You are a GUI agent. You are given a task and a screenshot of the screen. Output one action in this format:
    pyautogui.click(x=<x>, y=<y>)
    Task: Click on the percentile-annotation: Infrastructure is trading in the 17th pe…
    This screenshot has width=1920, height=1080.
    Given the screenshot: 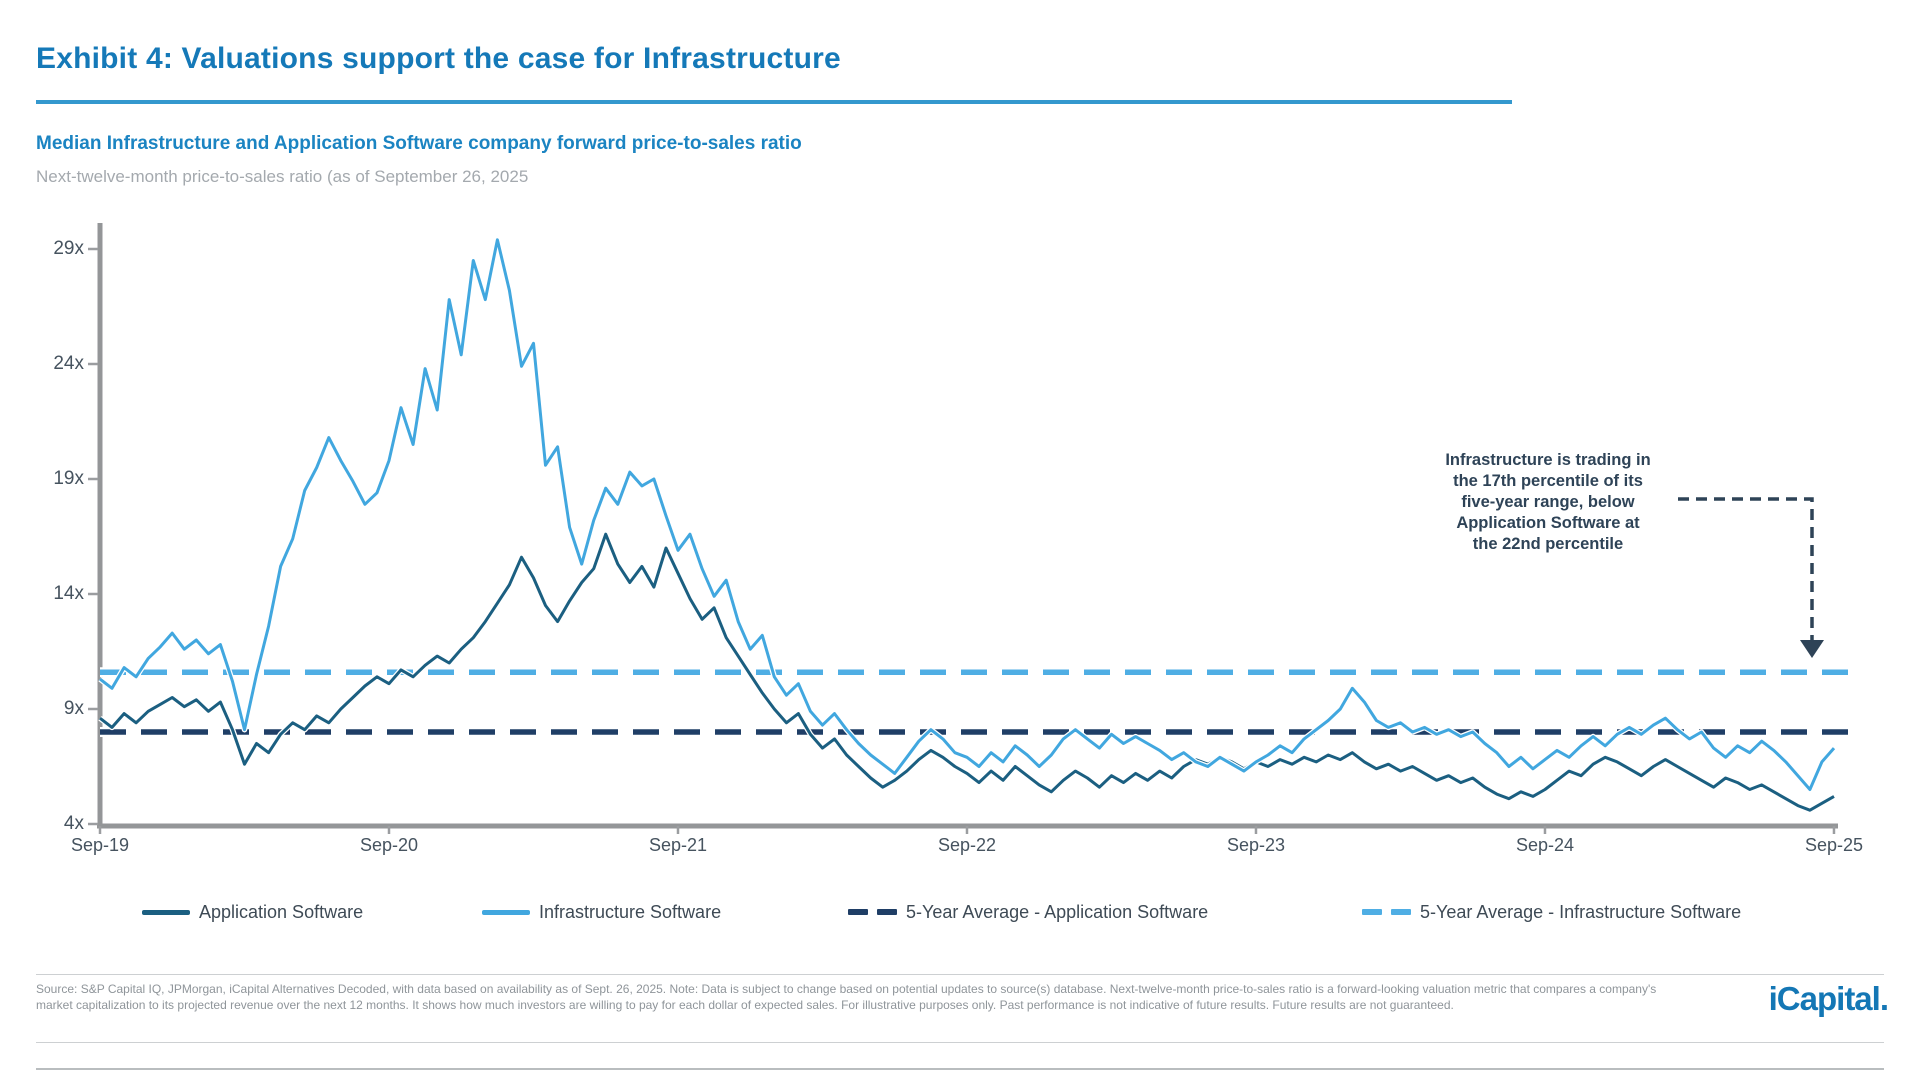 What is the action you would take?
    pyautogui.click(x=1548, y=502)
    